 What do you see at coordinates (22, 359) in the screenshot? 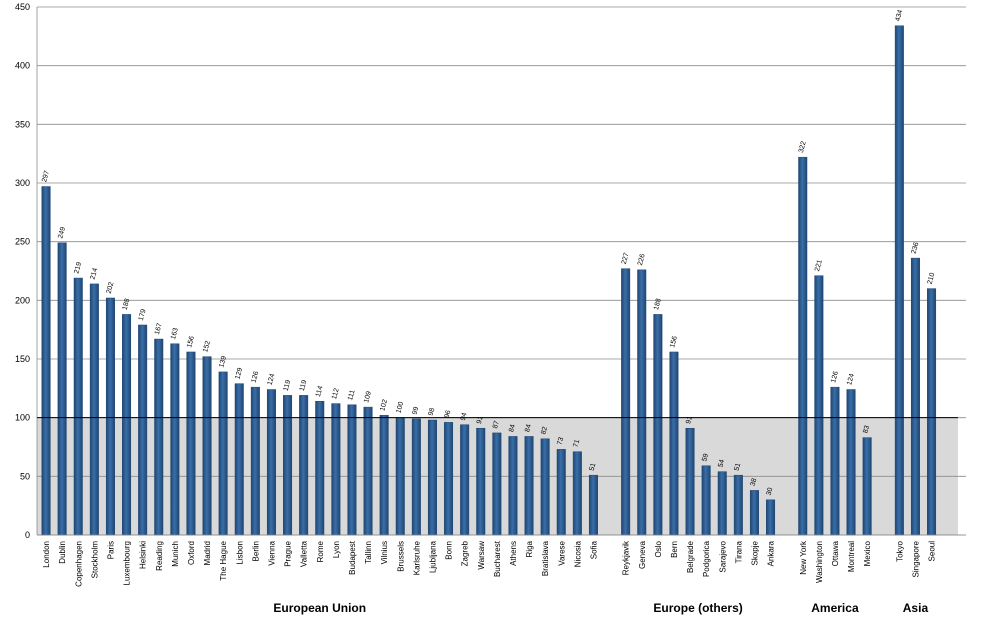
I see `y-tick-label: 150` at bounding box center [22, 359].